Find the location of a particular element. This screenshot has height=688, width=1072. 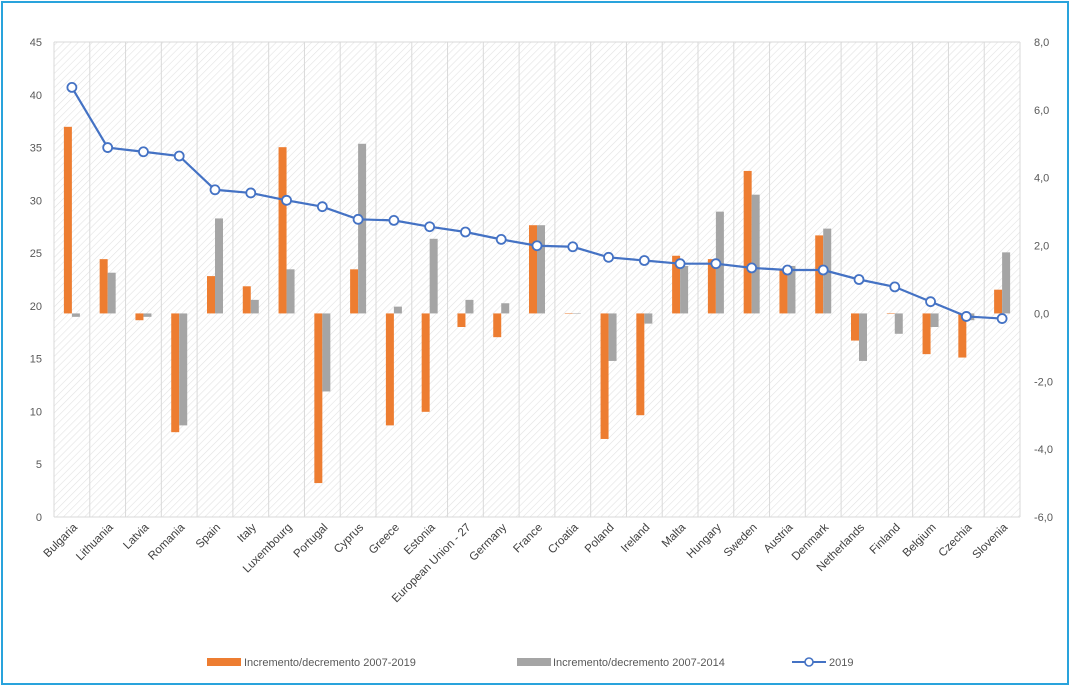

category-label: France is located at coordinates (528, 539).